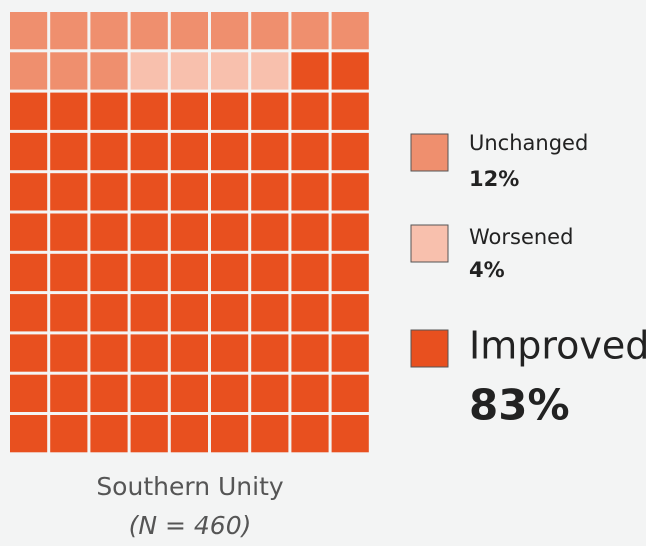  I want to click on legend-label: Improved, so click(557, 346).